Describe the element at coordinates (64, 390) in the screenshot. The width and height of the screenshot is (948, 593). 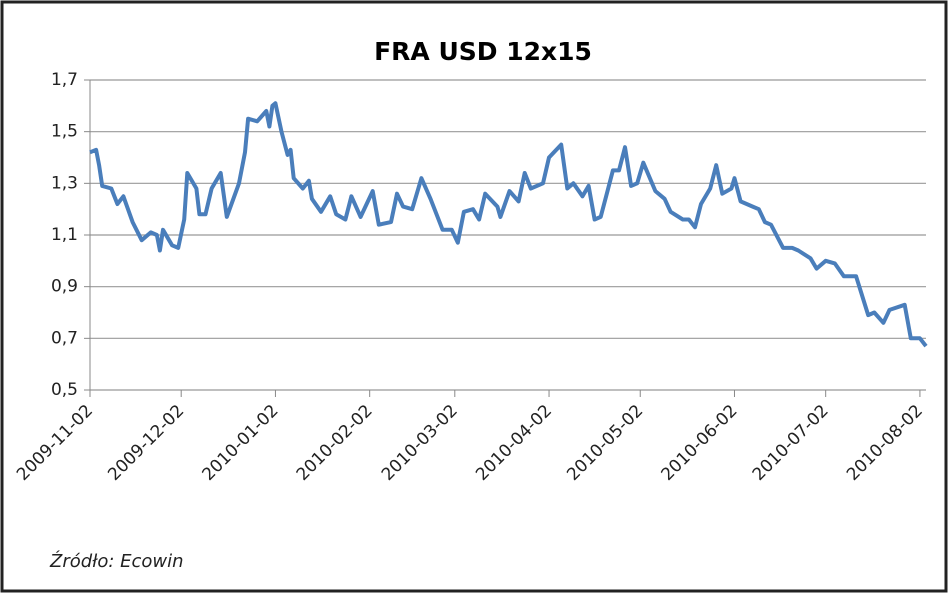
I see `y-tick-label: 0,5` at that location.